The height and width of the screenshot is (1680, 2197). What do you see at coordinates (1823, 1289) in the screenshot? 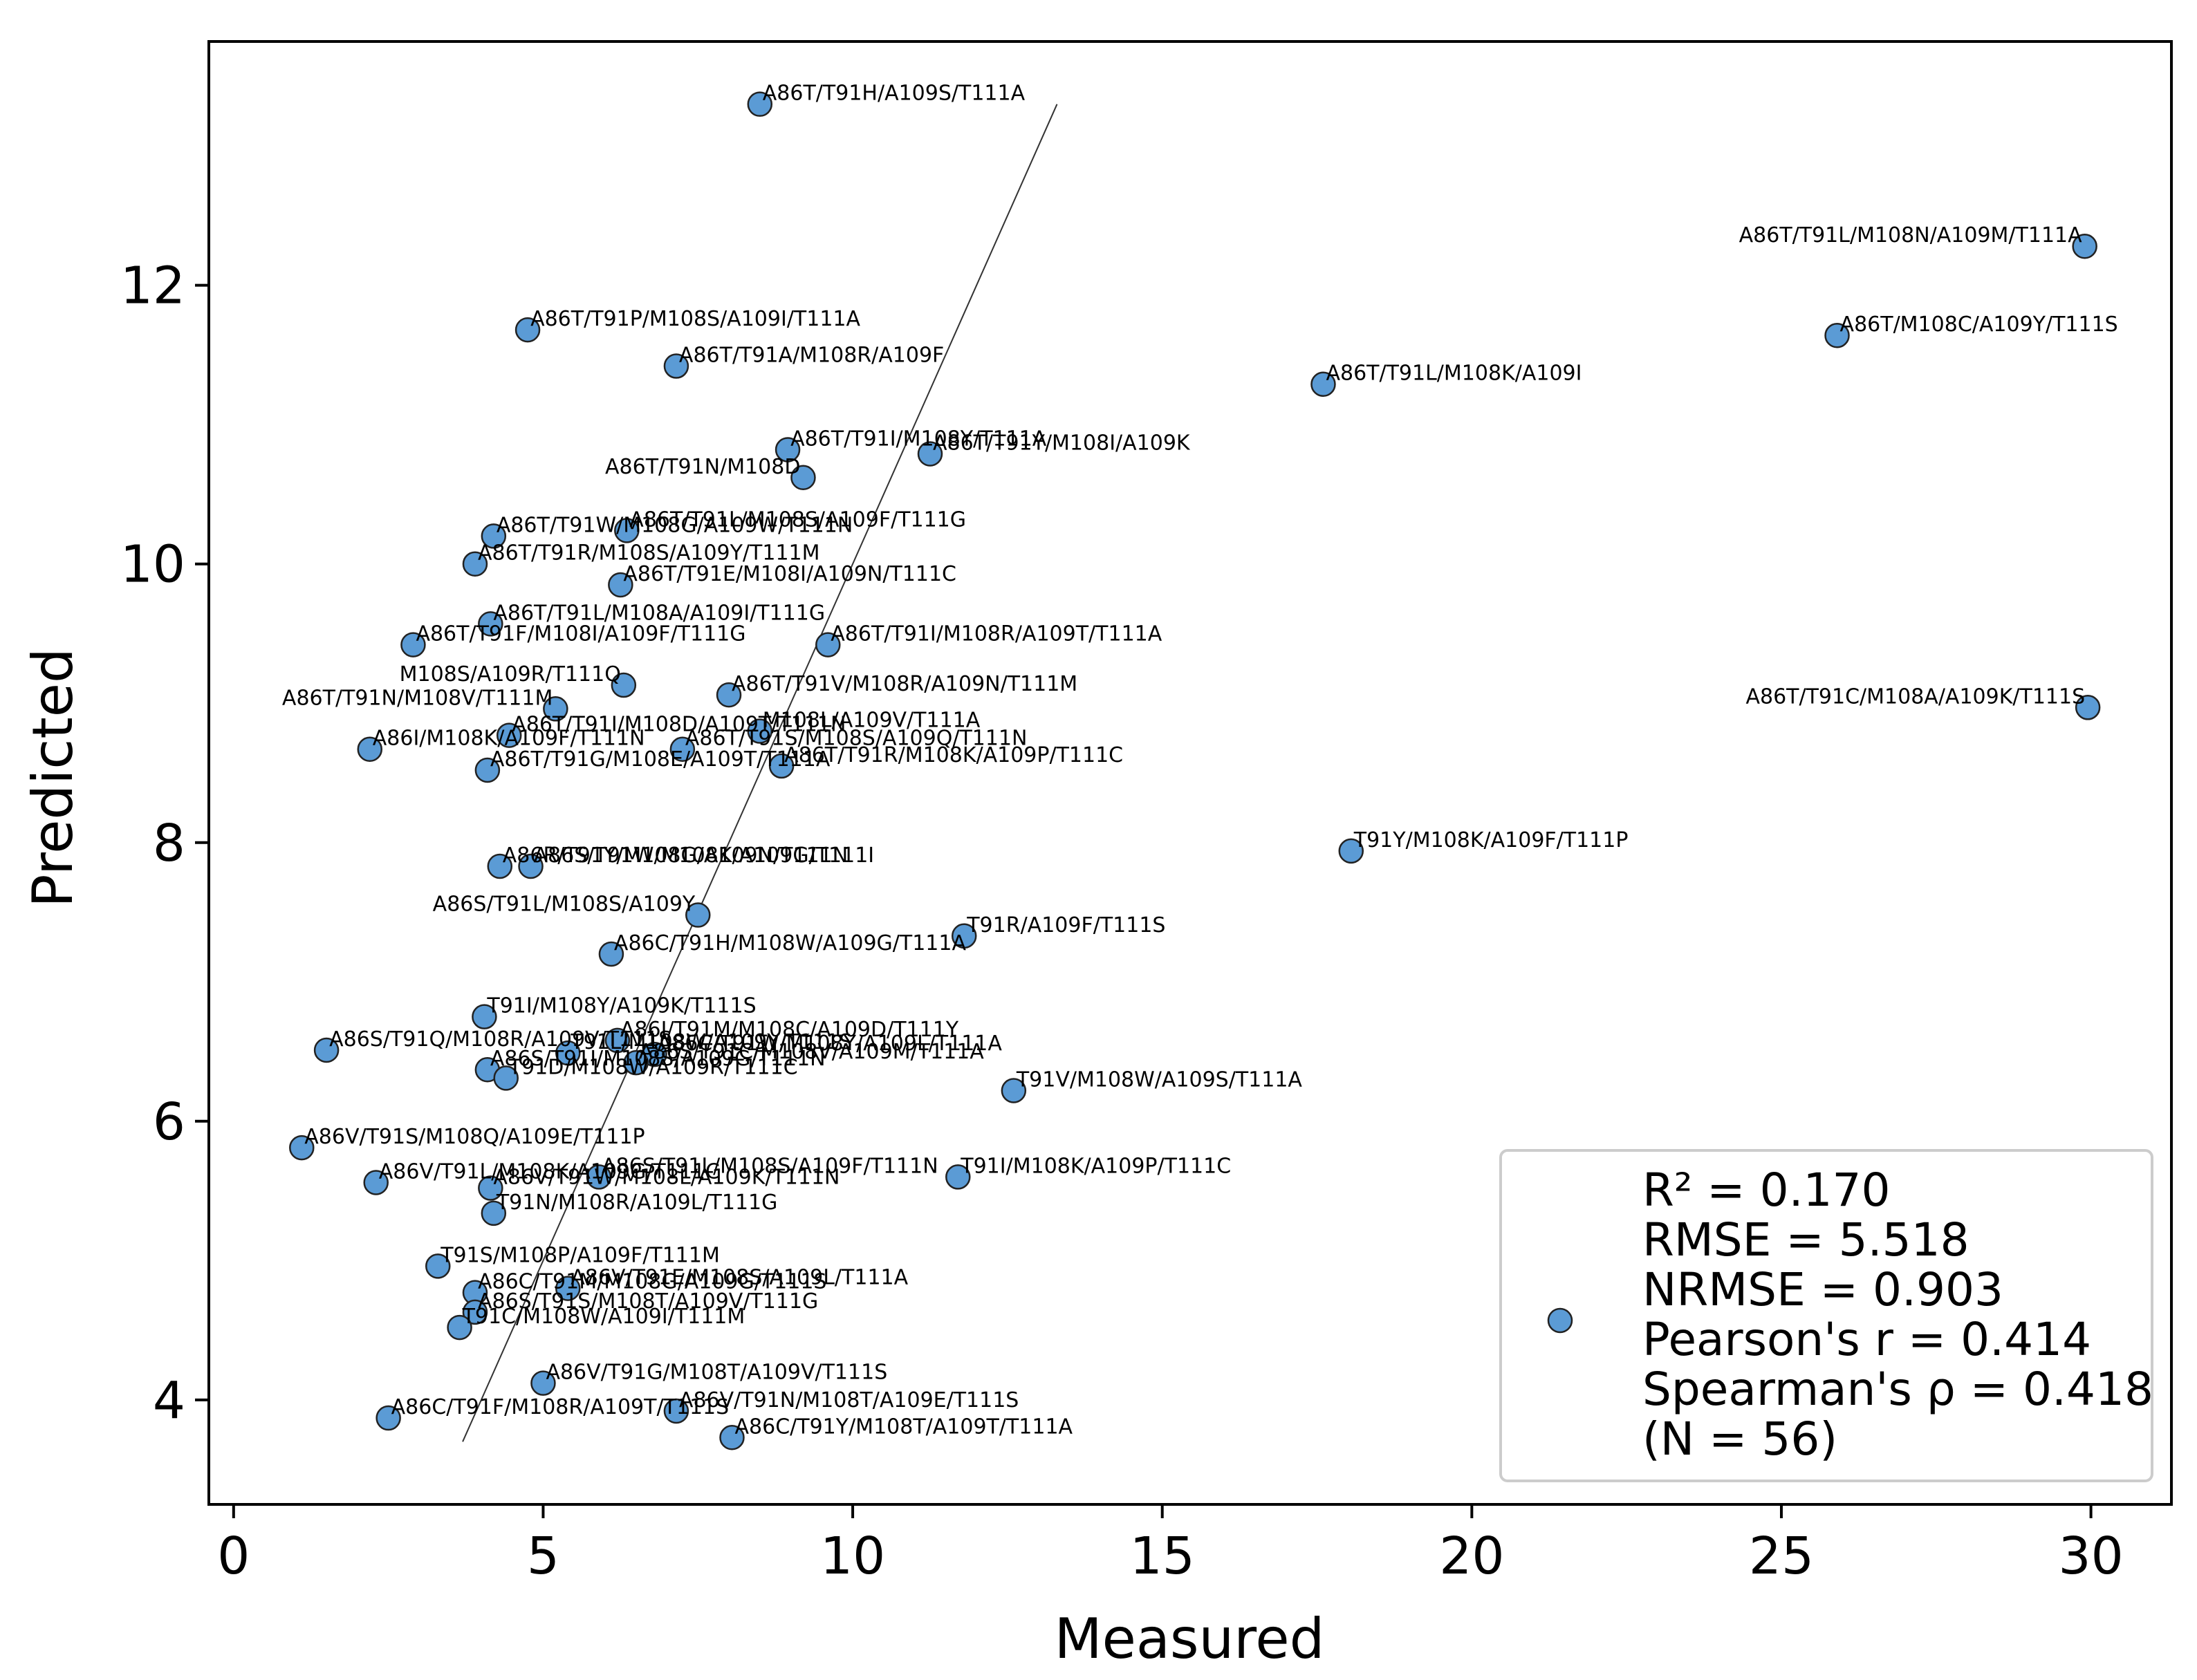
I see `legend-line: NRMSE = 0.903` at bounding box center [1823, 1289].